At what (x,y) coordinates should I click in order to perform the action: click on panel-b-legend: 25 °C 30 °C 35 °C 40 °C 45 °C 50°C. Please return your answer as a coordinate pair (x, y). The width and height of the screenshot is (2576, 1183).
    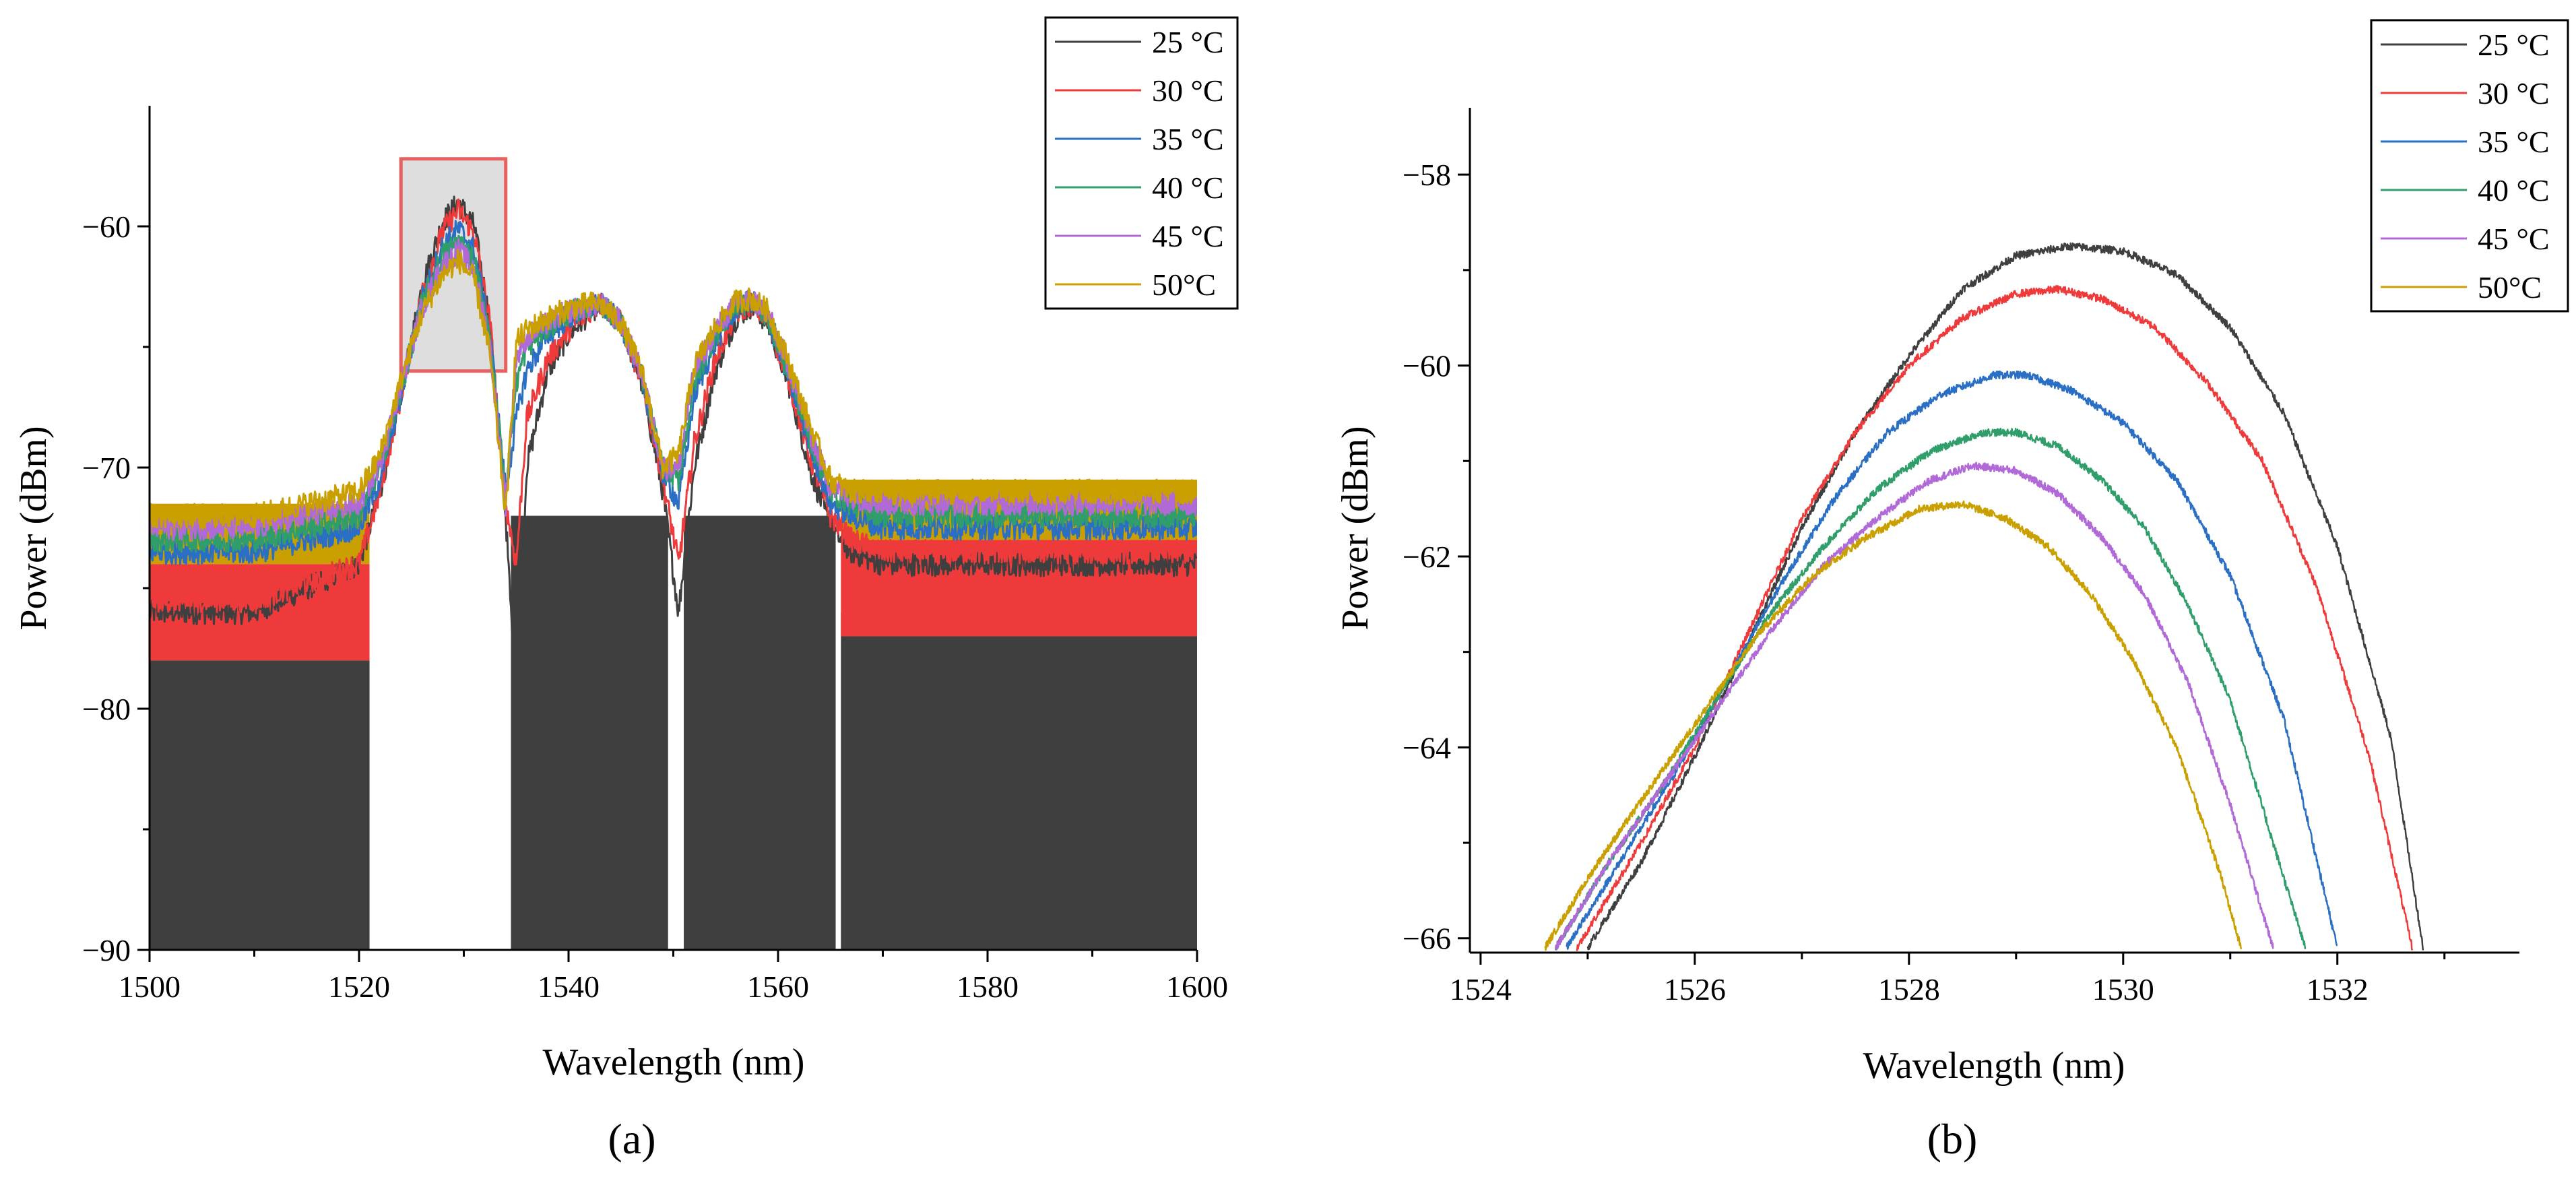
    Looking at the image, I should click on (2469, 166).